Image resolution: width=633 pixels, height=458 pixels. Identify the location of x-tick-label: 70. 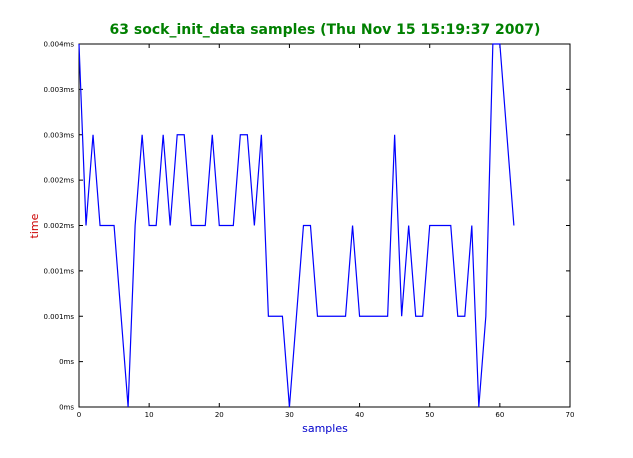
(570, 415).